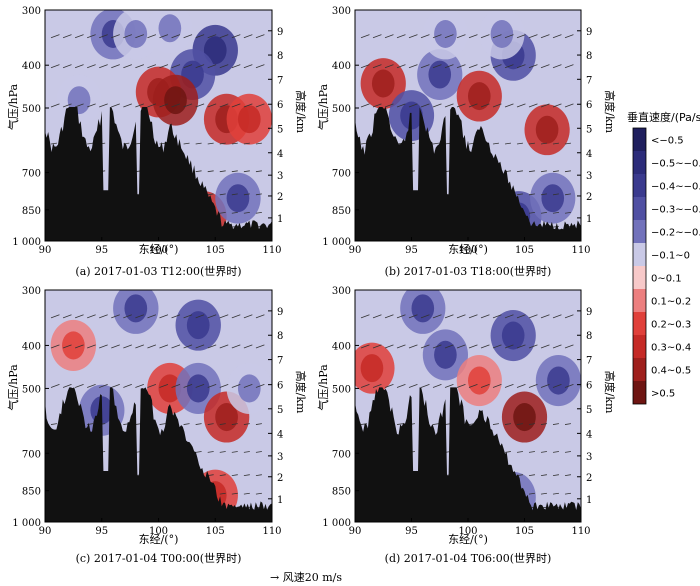 Image resolution: width=700 pixels, height=586 pixels. Describe the element at coordinates (589, 457) in the screenshot. I see `y2-tick-label: 3` at that location.